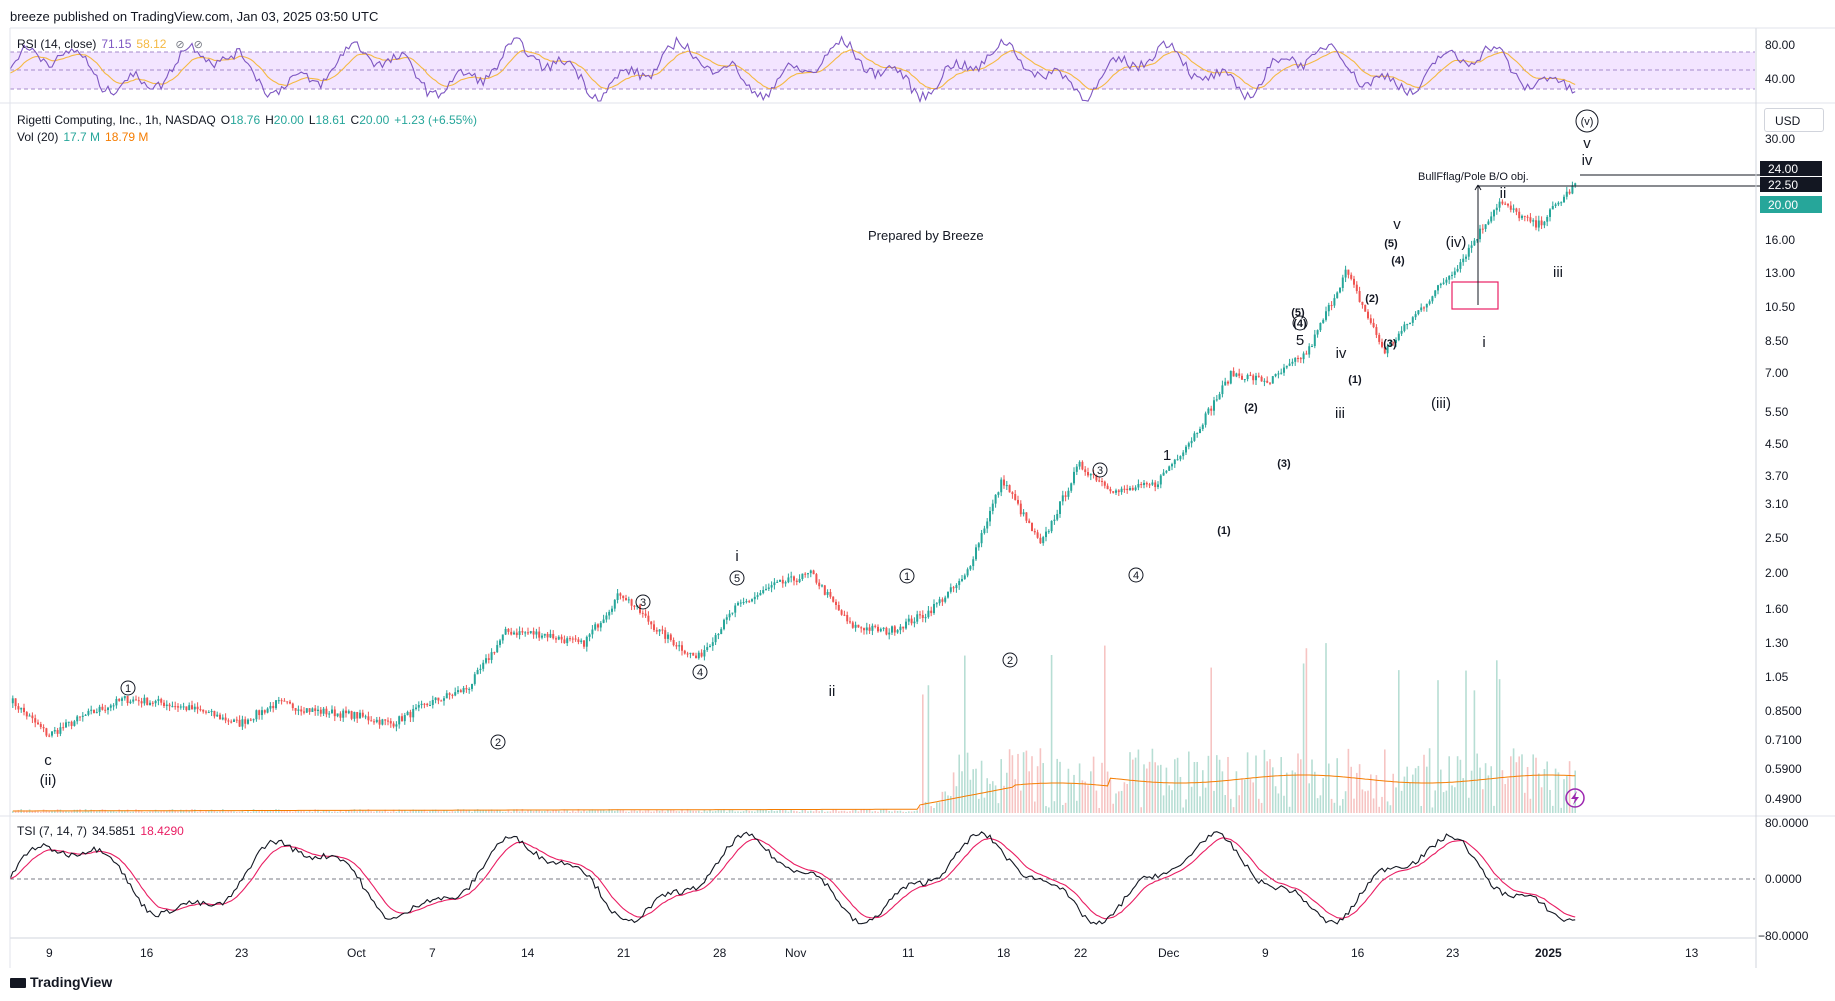 Image resolution: width=1835 pixels, height=1001 pixels. I want to click on prepared-by-note: Prepared by Breeze, so click(926, 235).